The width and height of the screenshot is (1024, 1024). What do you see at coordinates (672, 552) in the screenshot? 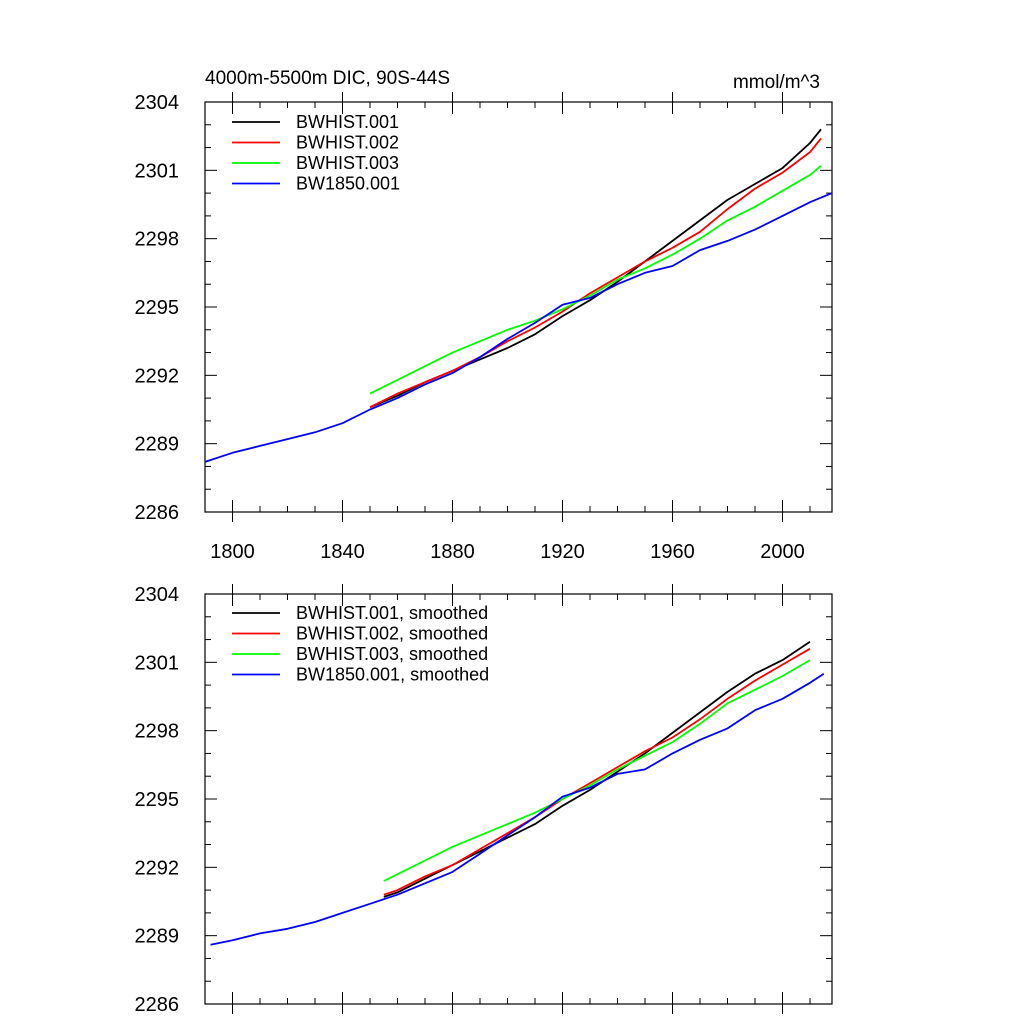
I see `x-tick-label: 1960` at bounding box center [672, 552].